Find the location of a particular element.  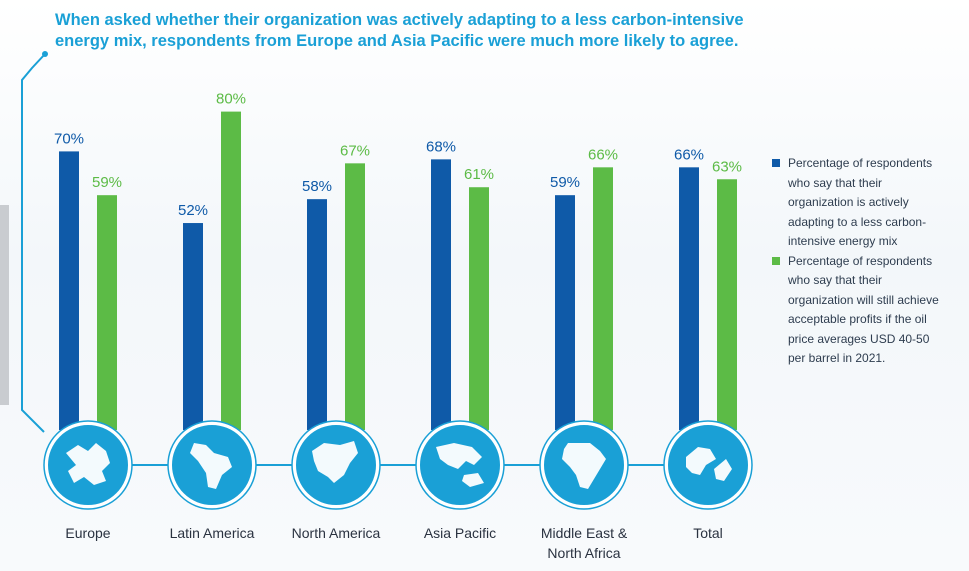

legend-text-0-line-4: intensive energy mix is located at coordinates (843, 241).